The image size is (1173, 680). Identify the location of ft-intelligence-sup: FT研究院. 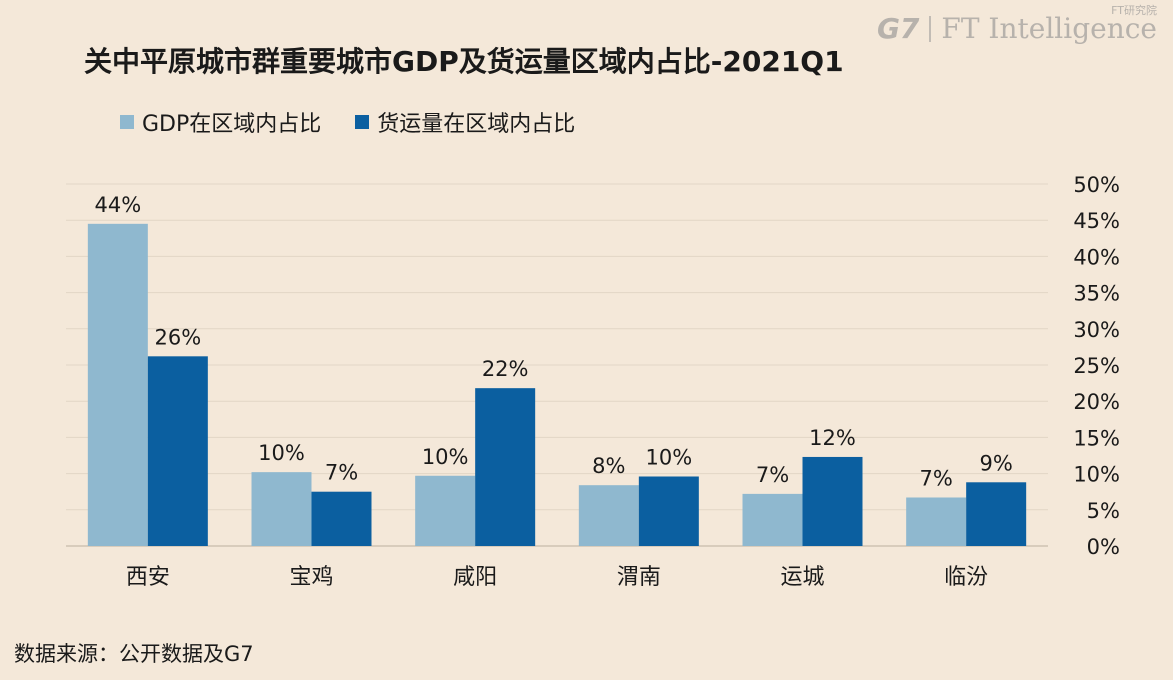
(1134, 10).